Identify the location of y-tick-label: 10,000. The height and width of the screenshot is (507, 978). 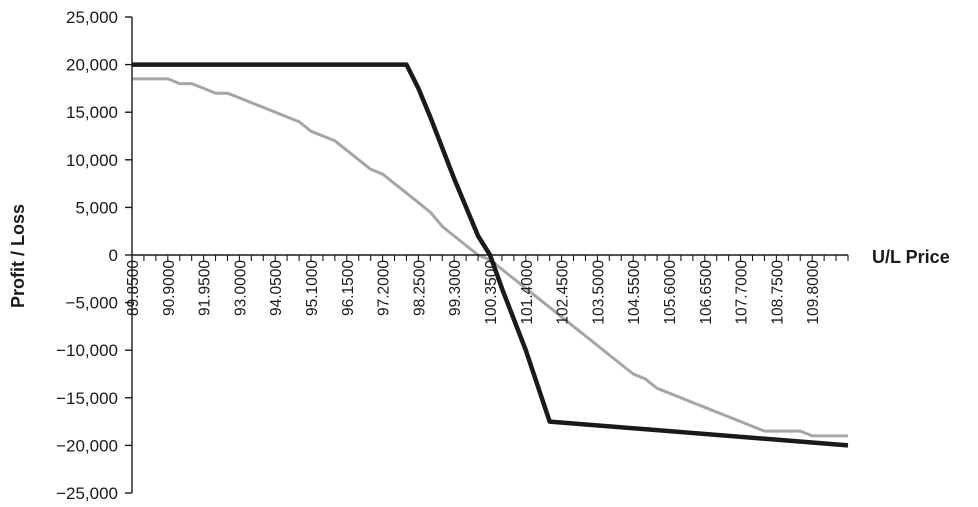
(92, 160).